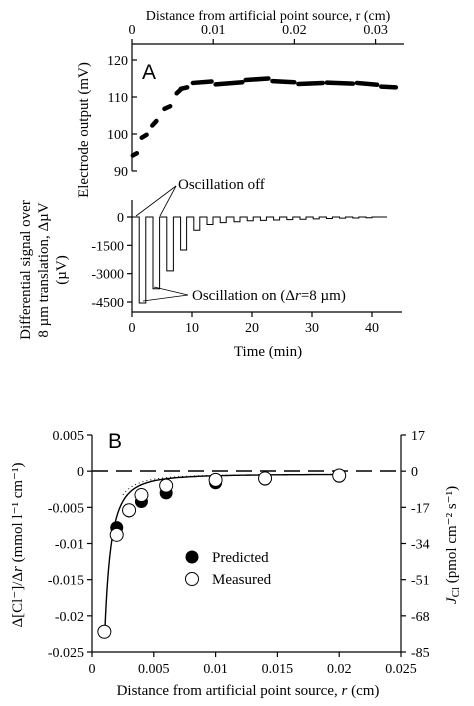  What do you see at coordinates (62, 269) in the screenshot?
I see `signal-y-axis-title-line3: (µV)` at bounding box center [62, 269].